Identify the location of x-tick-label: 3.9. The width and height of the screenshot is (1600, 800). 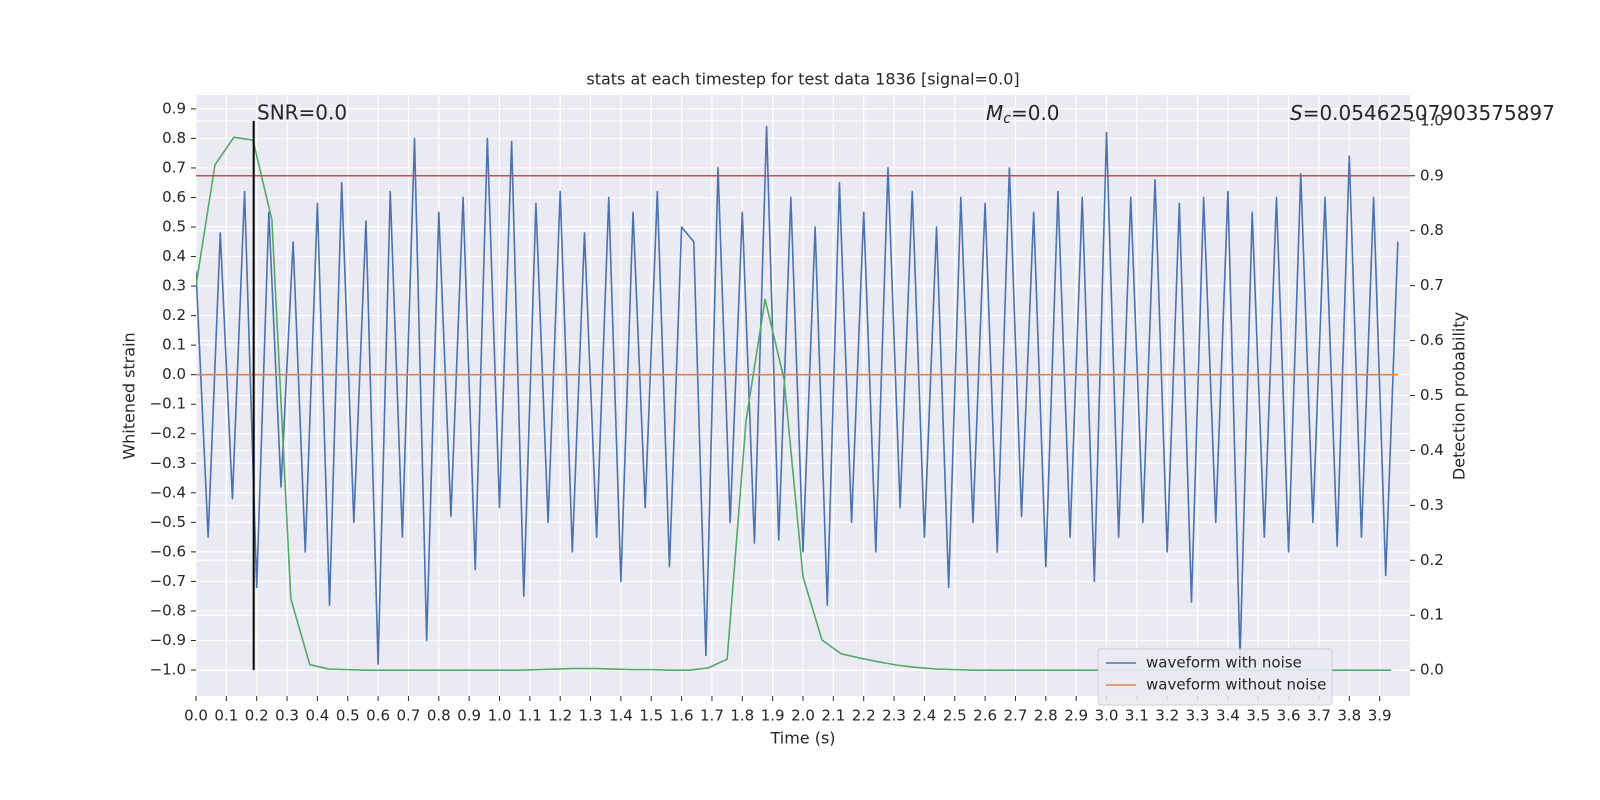
(1380, 716).